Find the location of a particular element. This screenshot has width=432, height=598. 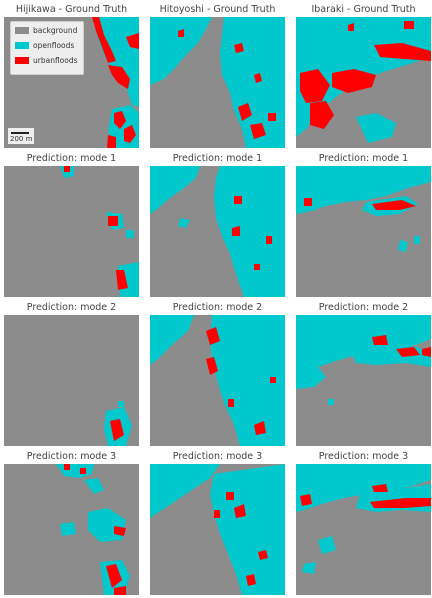

scale-bar: 200 m is located at coordinates (21, 136).